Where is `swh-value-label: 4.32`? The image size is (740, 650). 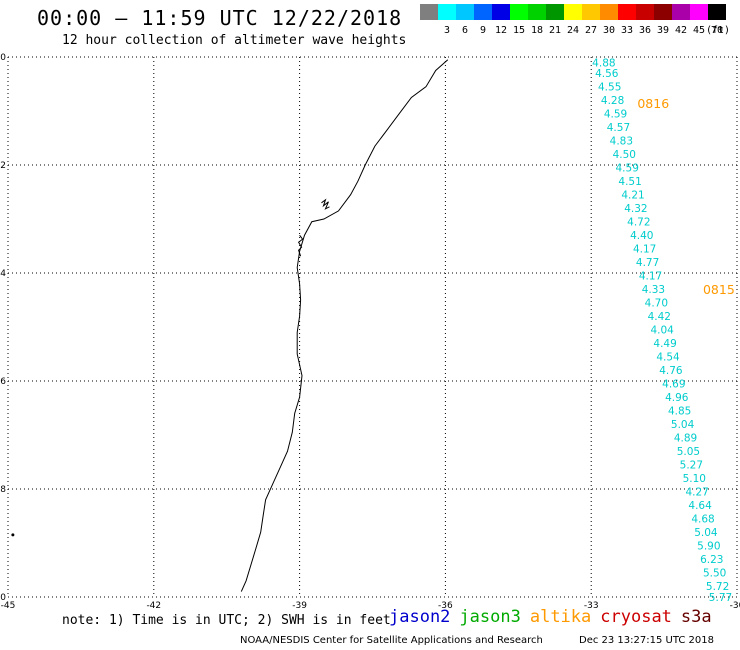
swh-value-label: 4.32 is located at coordinates (635, 209).